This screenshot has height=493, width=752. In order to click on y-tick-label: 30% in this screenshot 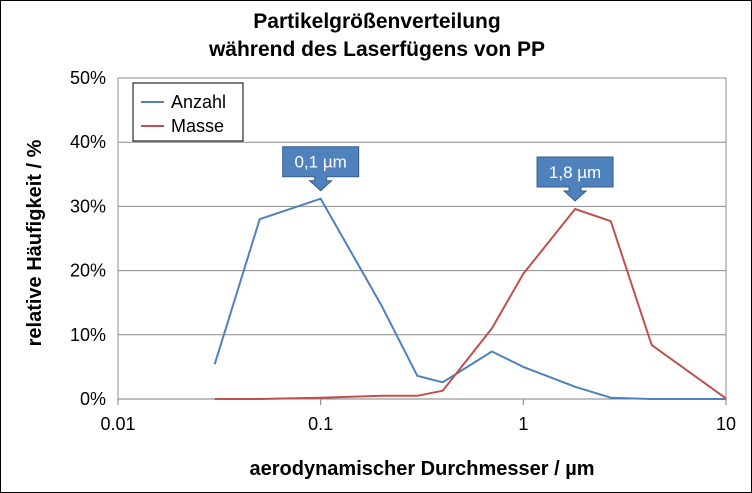, I will do `click(88, 206)`.